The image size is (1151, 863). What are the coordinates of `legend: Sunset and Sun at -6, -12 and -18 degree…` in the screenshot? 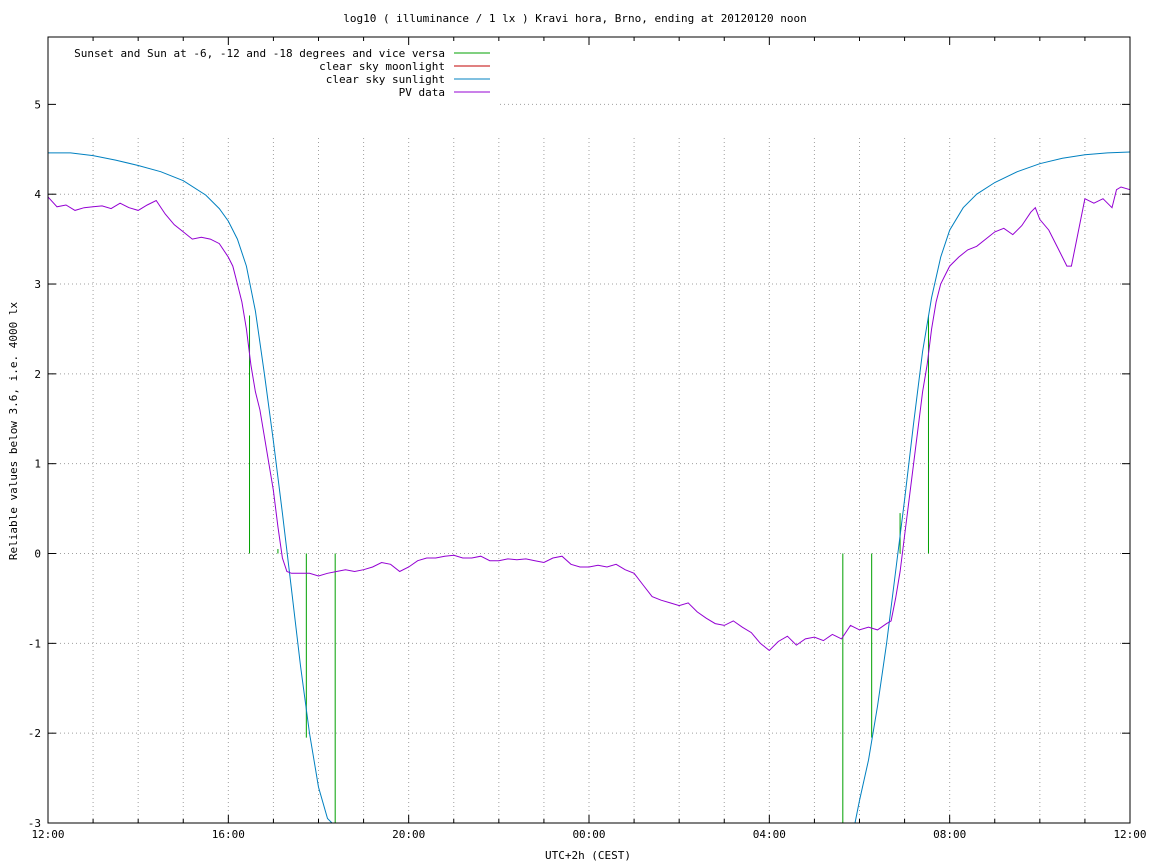 It's located at (282, 73).